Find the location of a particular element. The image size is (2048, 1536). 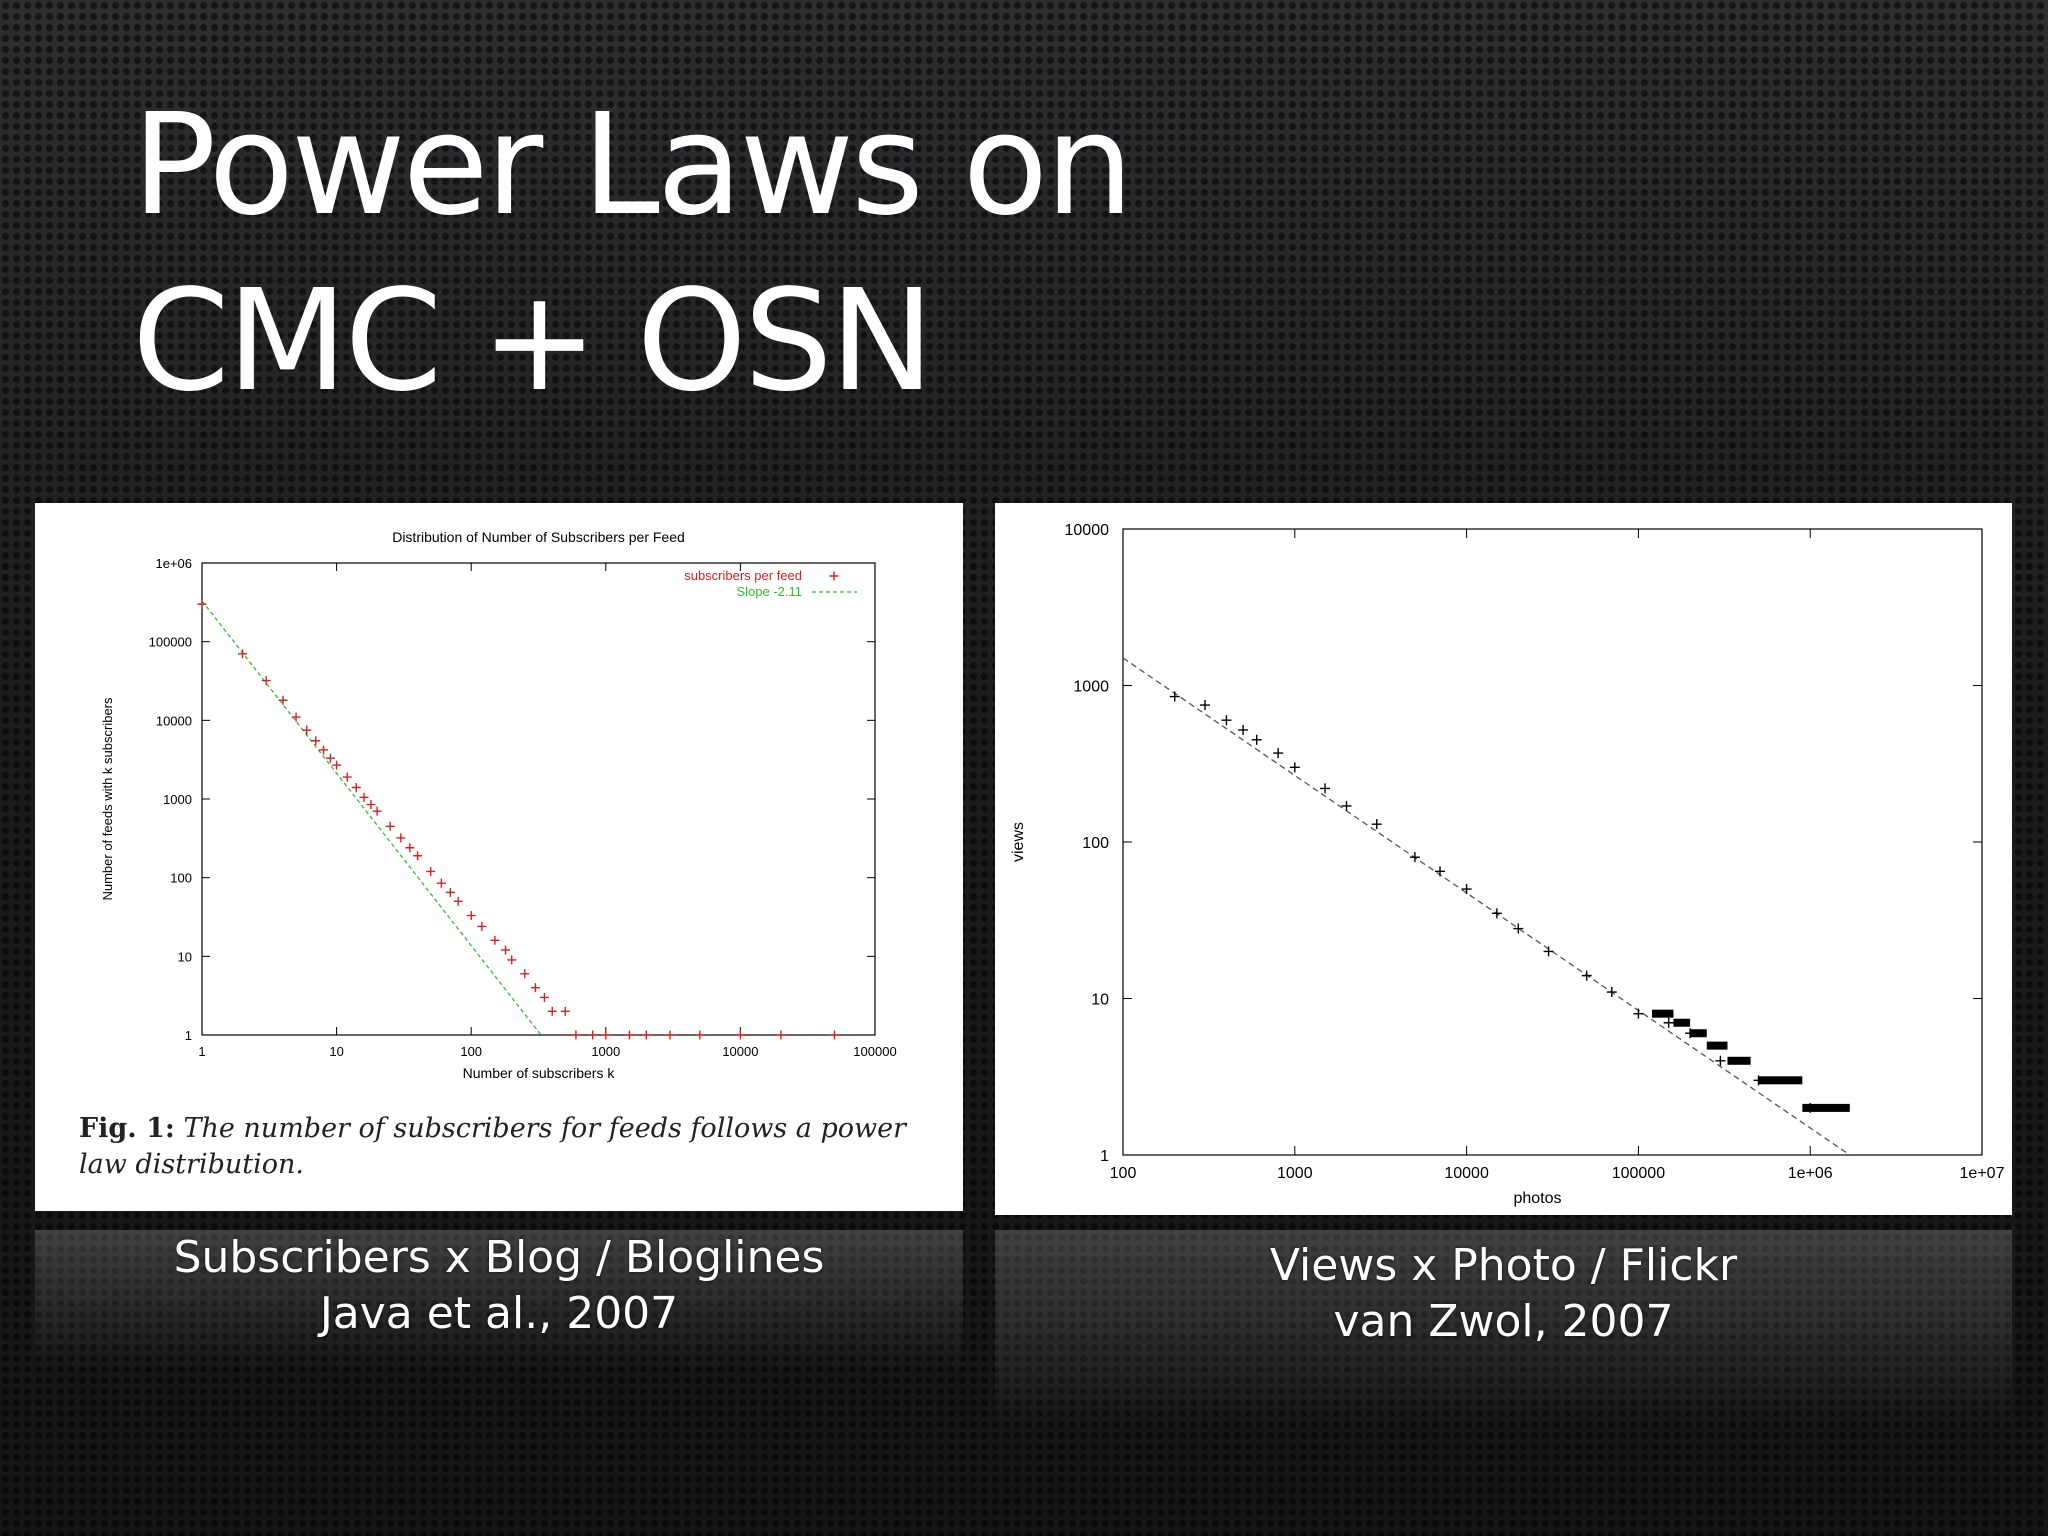

y-tick-label: 1 is located at coordinates (188, 1035).